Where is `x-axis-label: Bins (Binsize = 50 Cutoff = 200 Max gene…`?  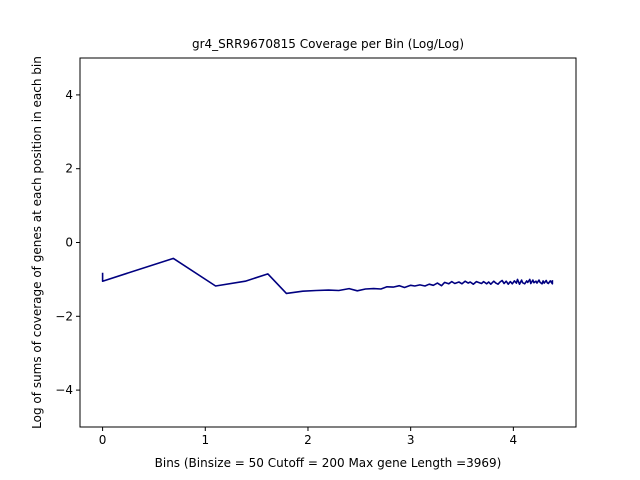 x-axis-label: Bins (Binsize = 50 Cutoff = 200 Max gene… is located at coordinates (328, 463).